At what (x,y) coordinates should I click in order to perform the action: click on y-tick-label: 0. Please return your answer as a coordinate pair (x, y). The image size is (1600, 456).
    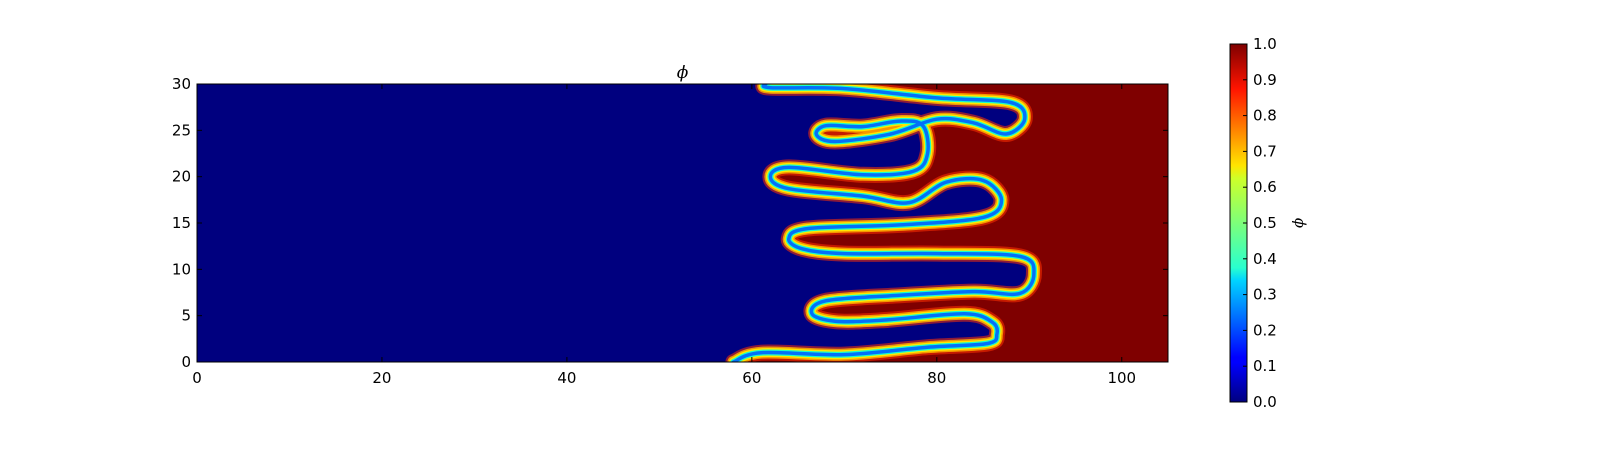
    Looking at the image, I should click on (186, 362).